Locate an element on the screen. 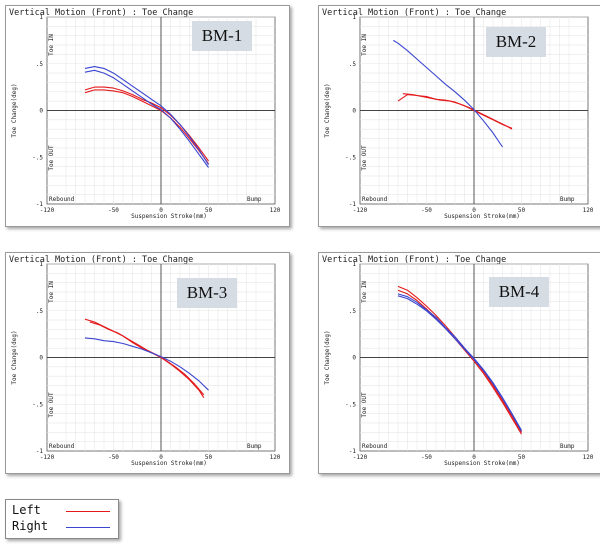  badge-bm3: BM-3 is located at coordinates (207, 293).